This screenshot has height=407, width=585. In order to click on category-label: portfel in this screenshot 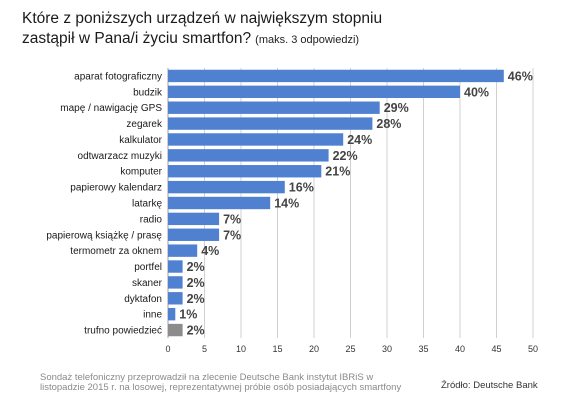, I will do `click(148, 267)`.